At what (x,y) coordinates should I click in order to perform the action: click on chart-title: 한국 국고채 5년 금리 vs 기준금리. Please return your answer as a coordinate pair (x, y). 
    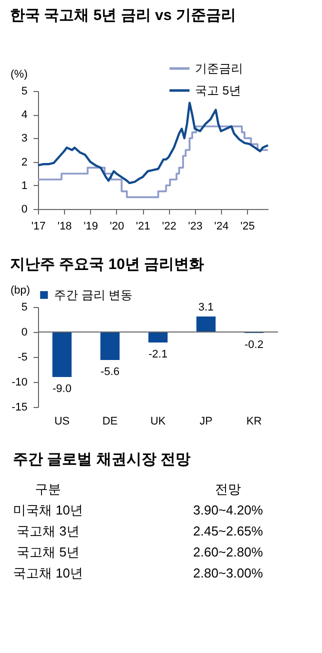
    Looking at the image, I should click on (123, 15).